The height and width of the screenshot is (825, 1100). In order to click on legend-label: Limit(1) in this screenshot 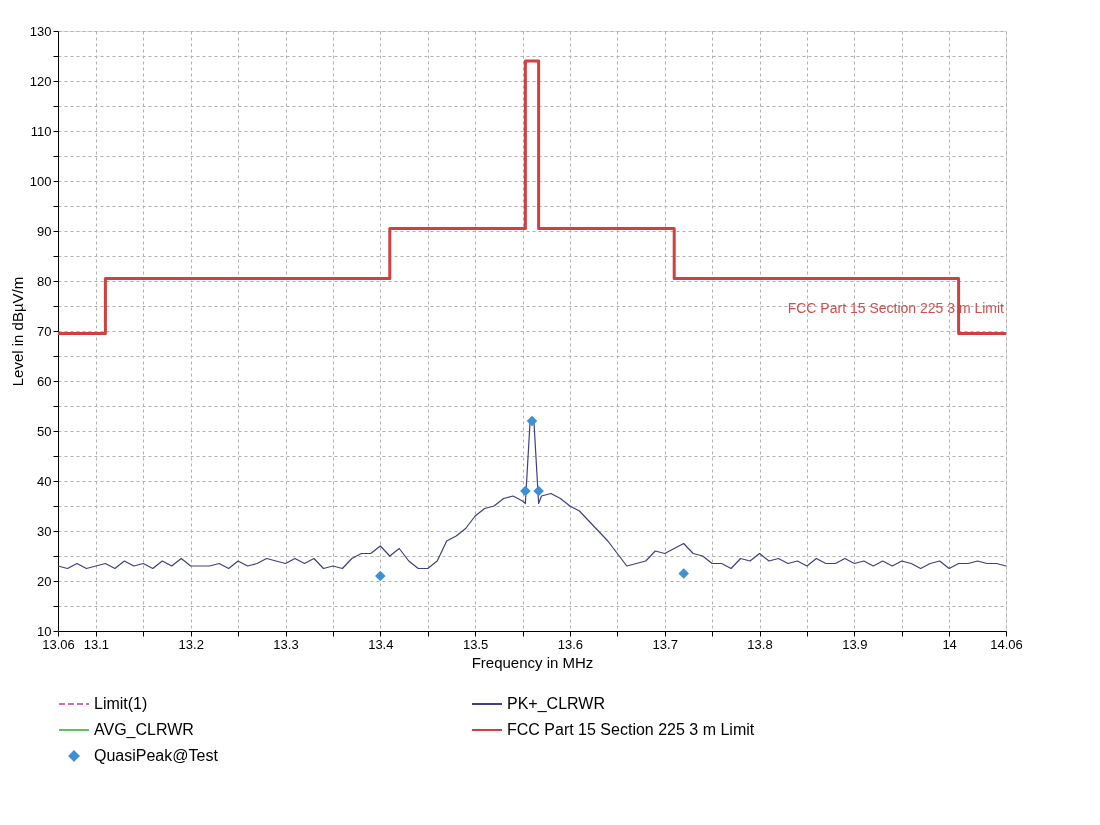, I will do `click(121, 703)`.